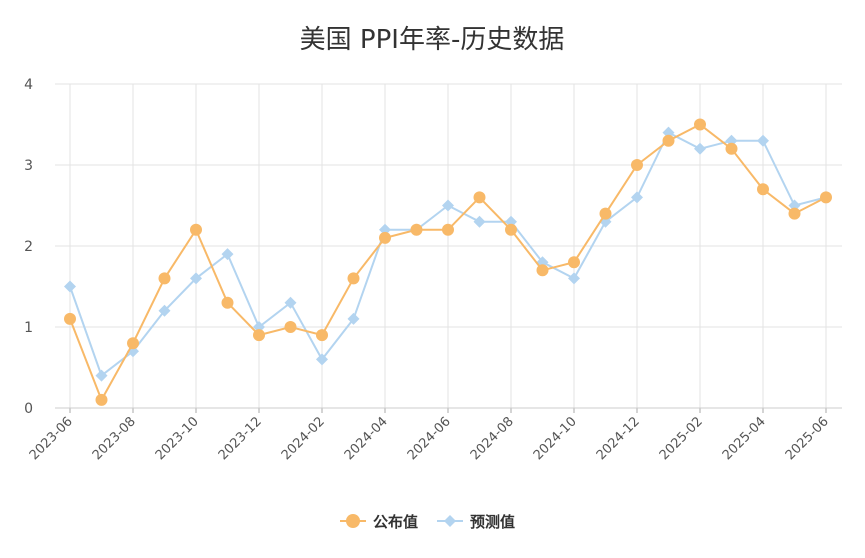 The height and width of the screenshot is (558, 865). I want to click on x-tick-label: 2024-08, so click(492, 438).